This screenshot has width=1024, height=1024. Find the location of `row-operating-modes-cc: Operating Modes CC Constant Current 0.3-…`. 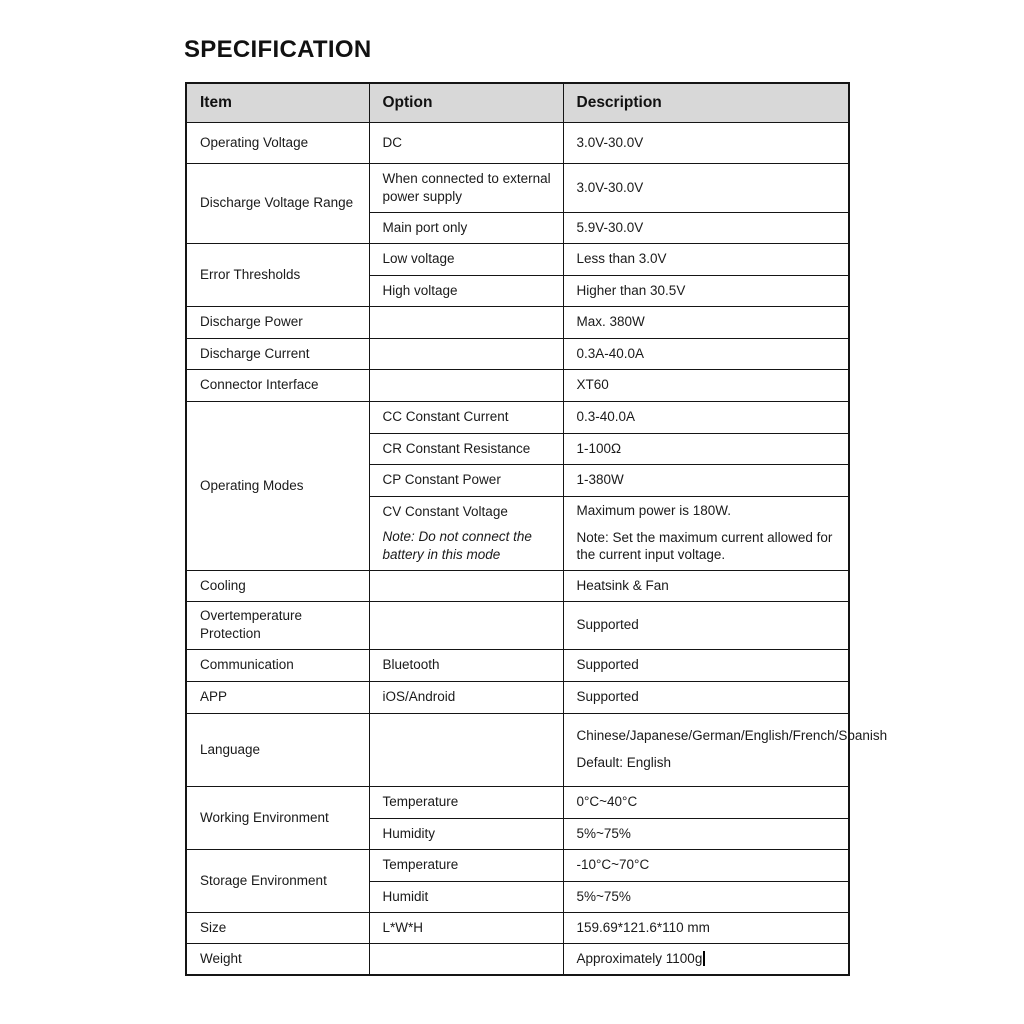

row-operating-modes-cc: Operating Modes CC Constant Current 0.3-… is located at coordinates (517, 485).